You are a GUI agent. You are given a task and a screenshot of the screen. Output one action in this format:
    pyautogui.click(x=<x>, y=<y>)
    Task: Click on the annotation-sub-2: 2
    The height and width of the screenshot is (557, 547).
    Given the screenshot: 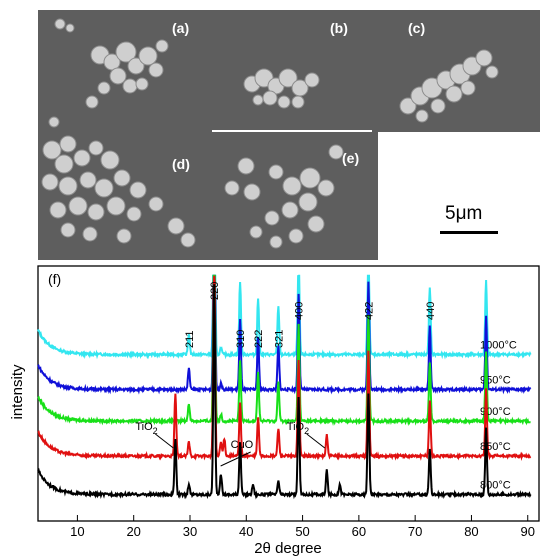 What is the action you would take?
    pyautogui.click(x=306, y=431)
    